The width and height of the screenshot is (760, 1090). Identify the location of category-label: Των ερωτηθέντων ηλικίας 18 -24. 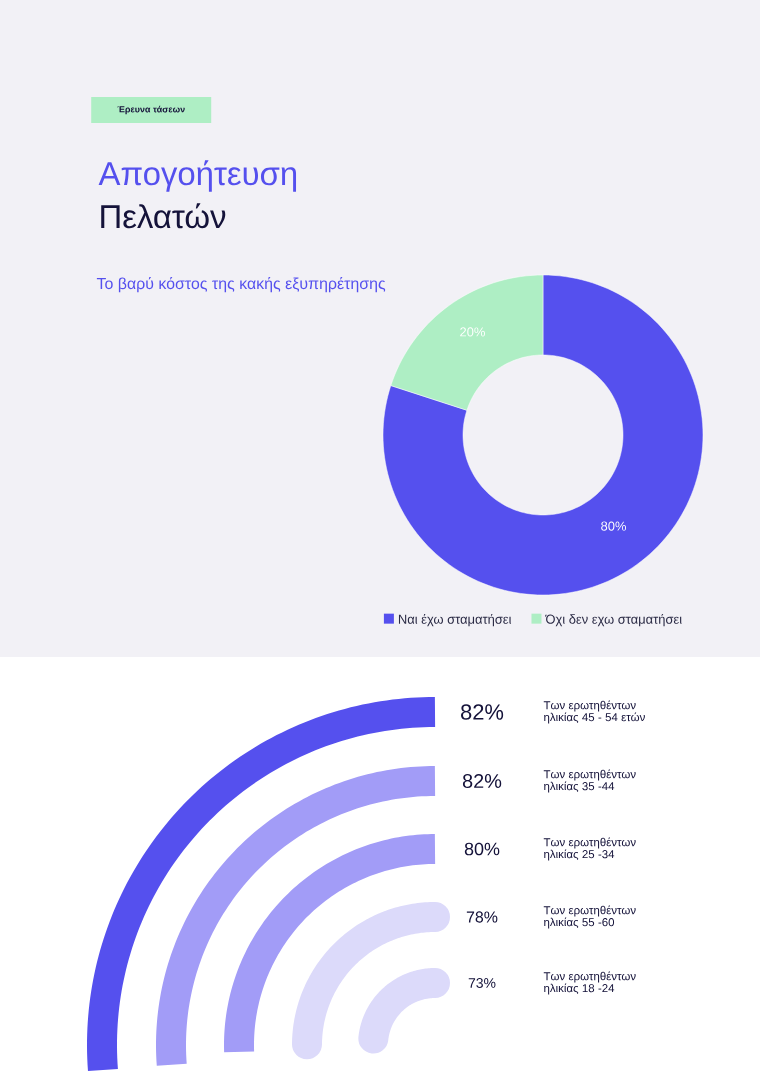
(589, 983).